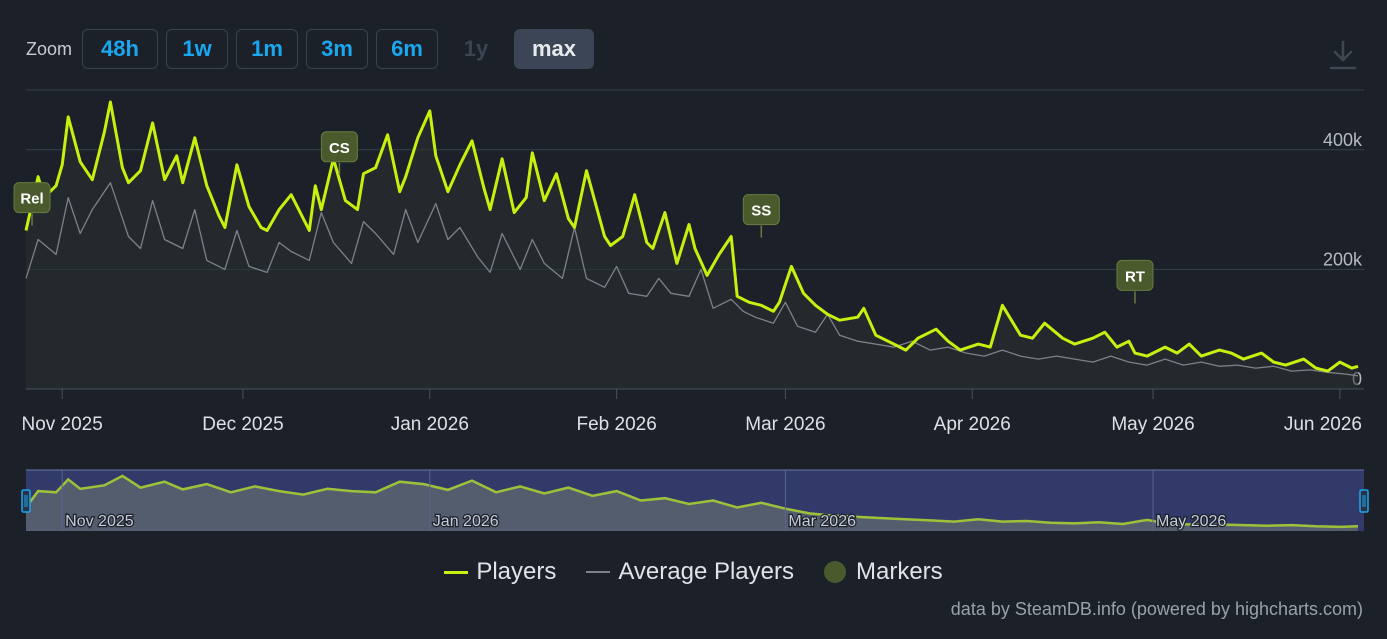  I want to click on zoom-1y-button: 1y, so click(476, 48).